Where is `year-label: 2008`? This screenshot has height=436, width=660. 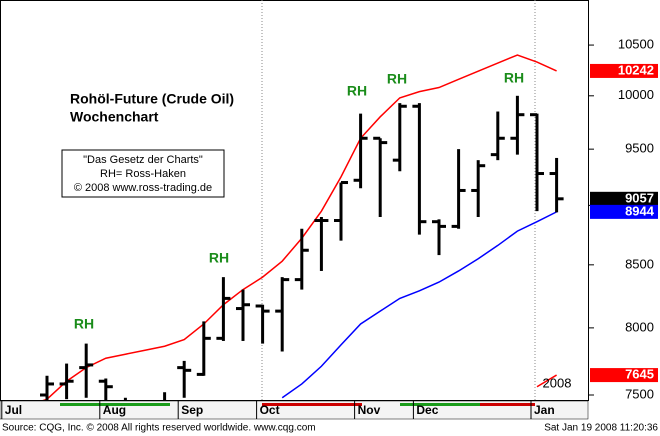 year-label: 2008 is located at coordinates (557, 382).